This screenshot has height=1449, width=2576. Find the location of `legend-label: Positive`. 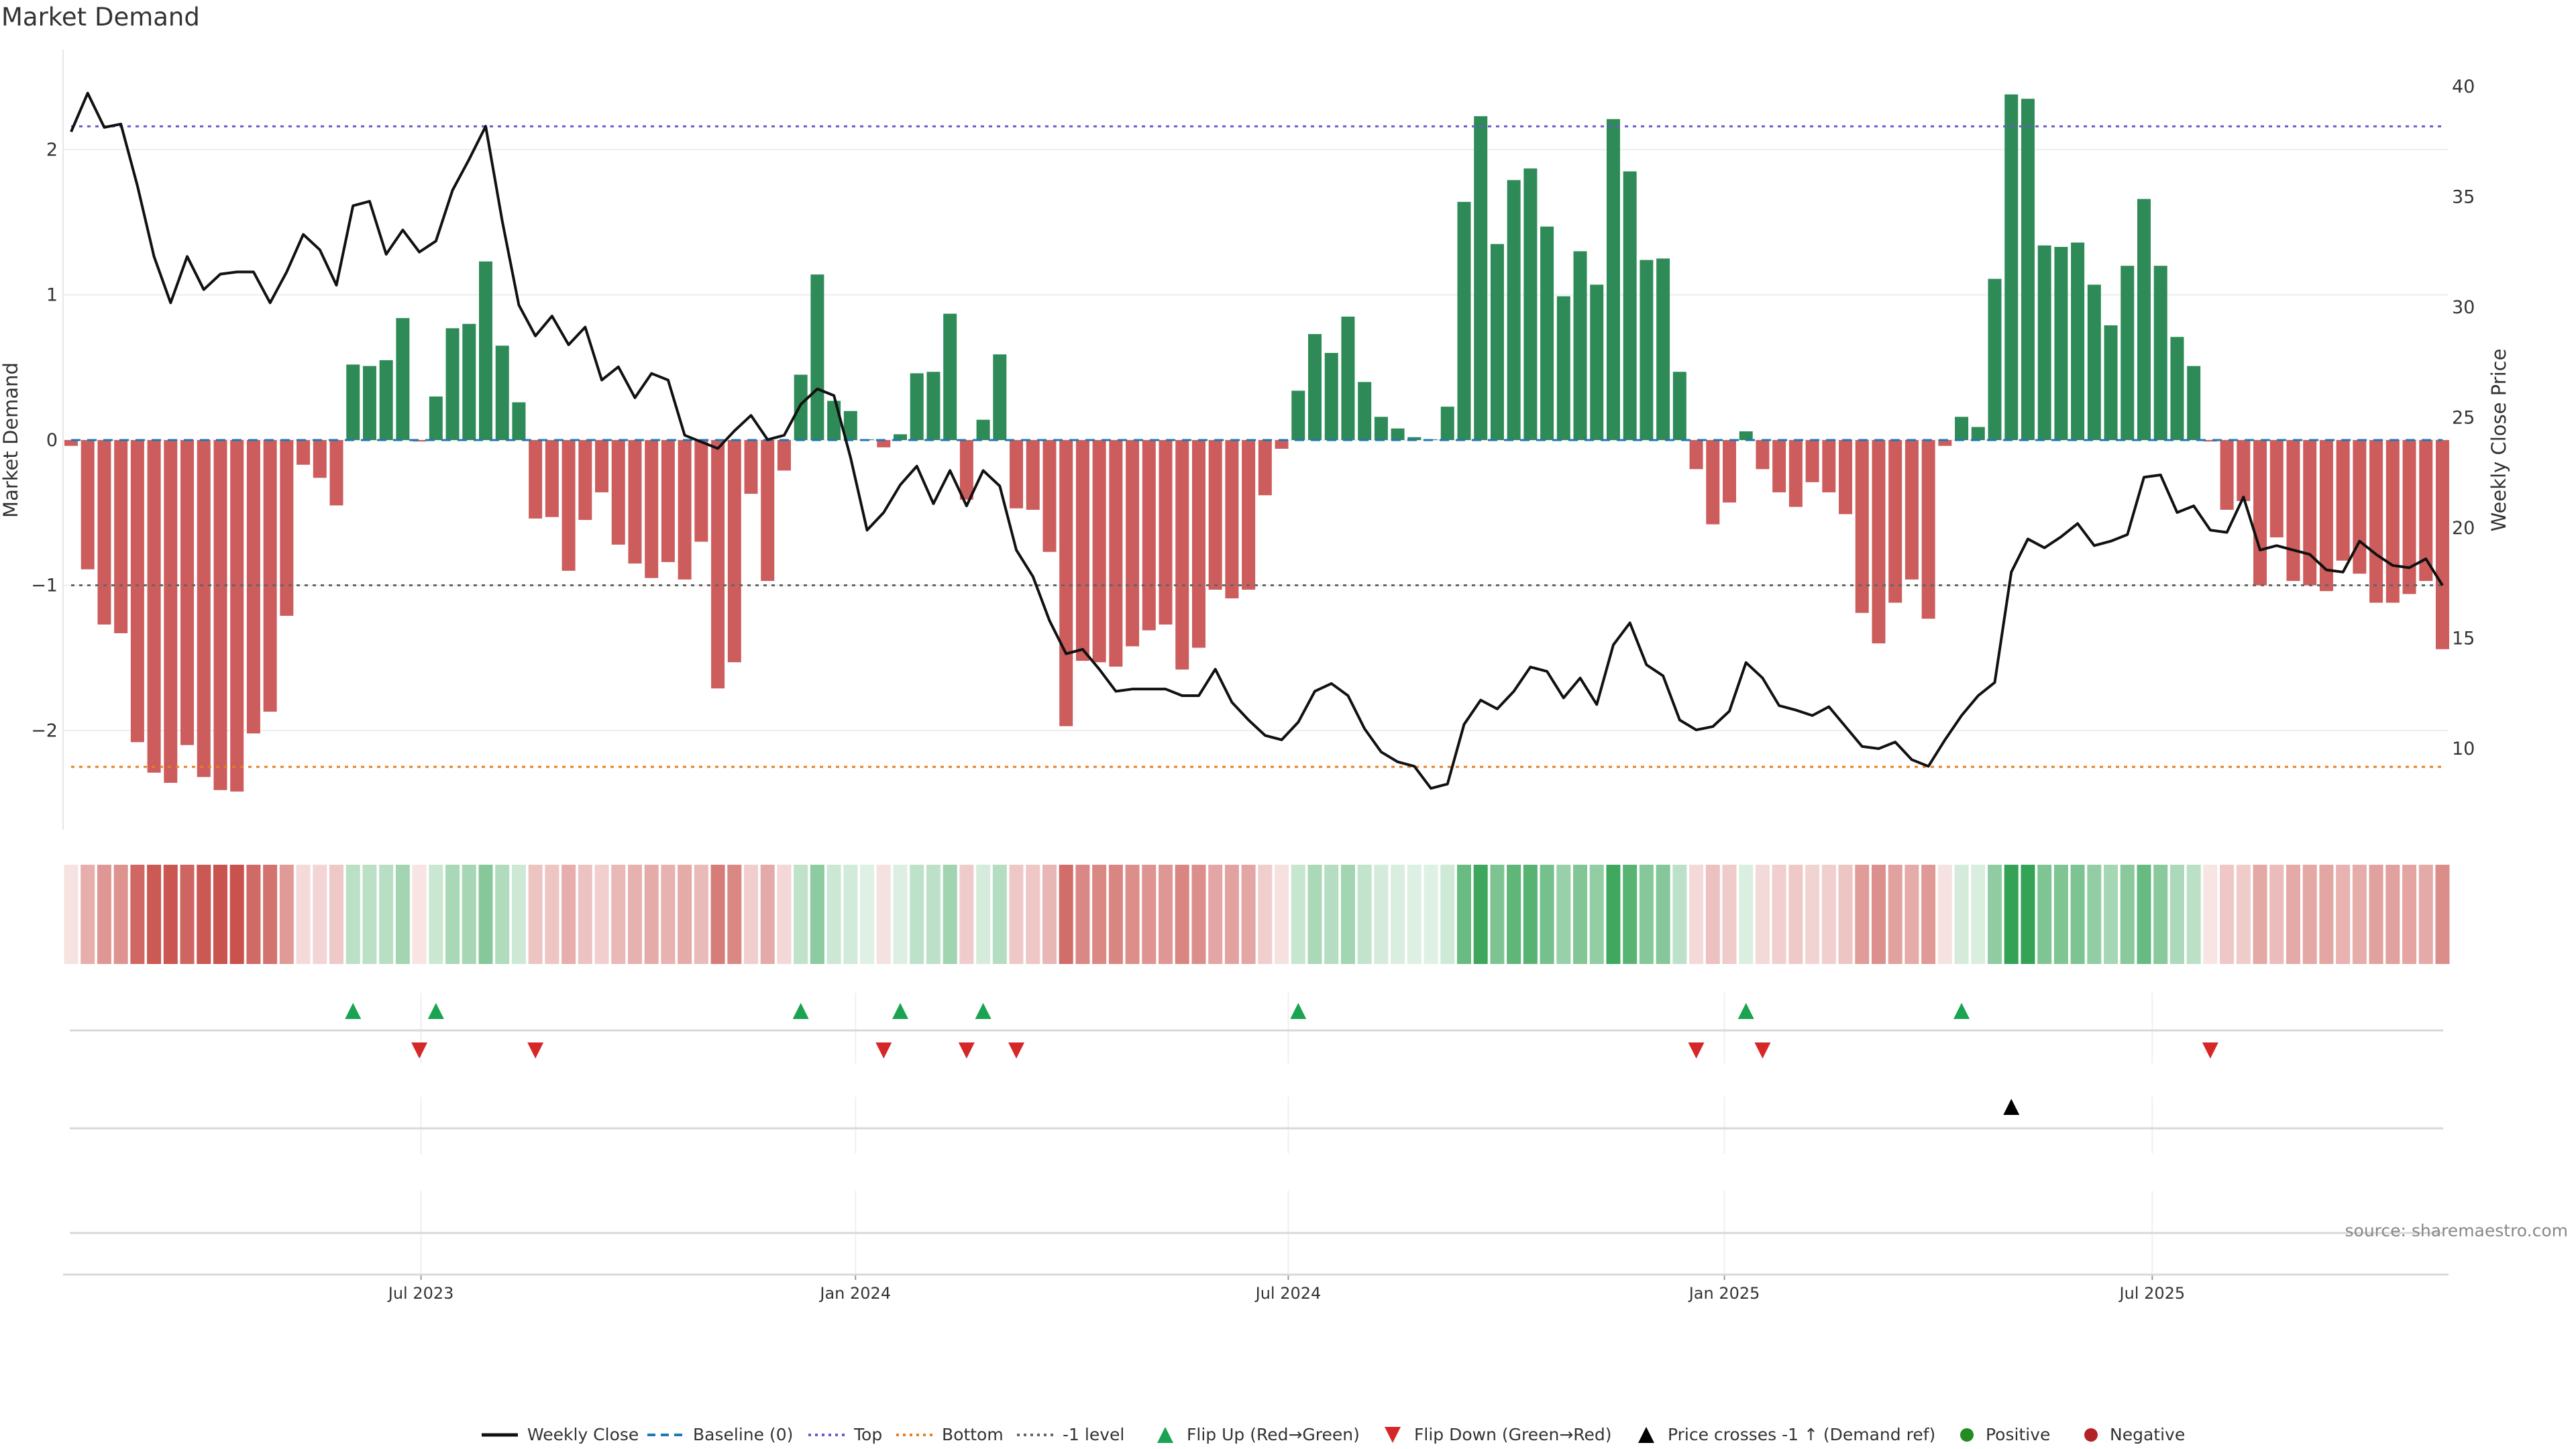

legend-label: Positive is located at coordinates (2018, 1434).